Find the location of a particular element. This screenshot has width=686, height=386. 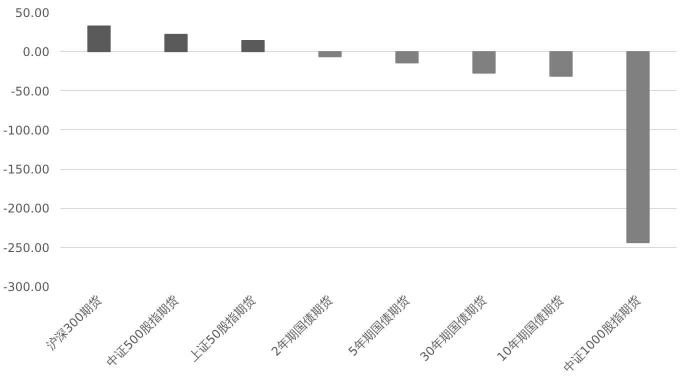

x-tick-label: 10年期国债期货 is located at coordinates (530, 328).